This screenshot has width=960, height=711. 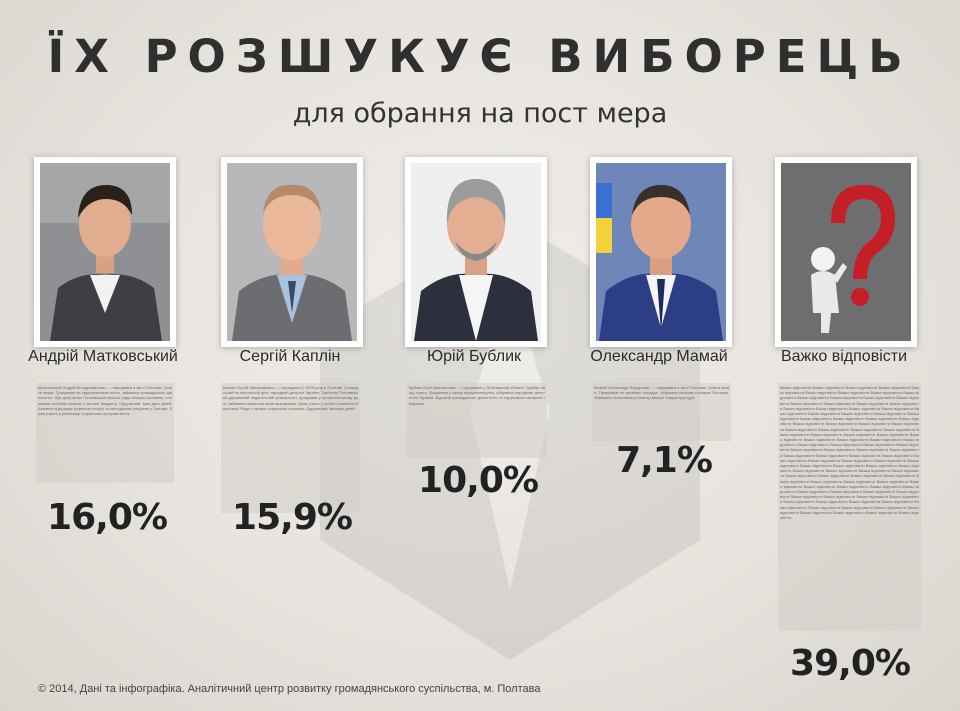 I want to click on percent-label-2: 15,9%, so click(x=292, y=517).